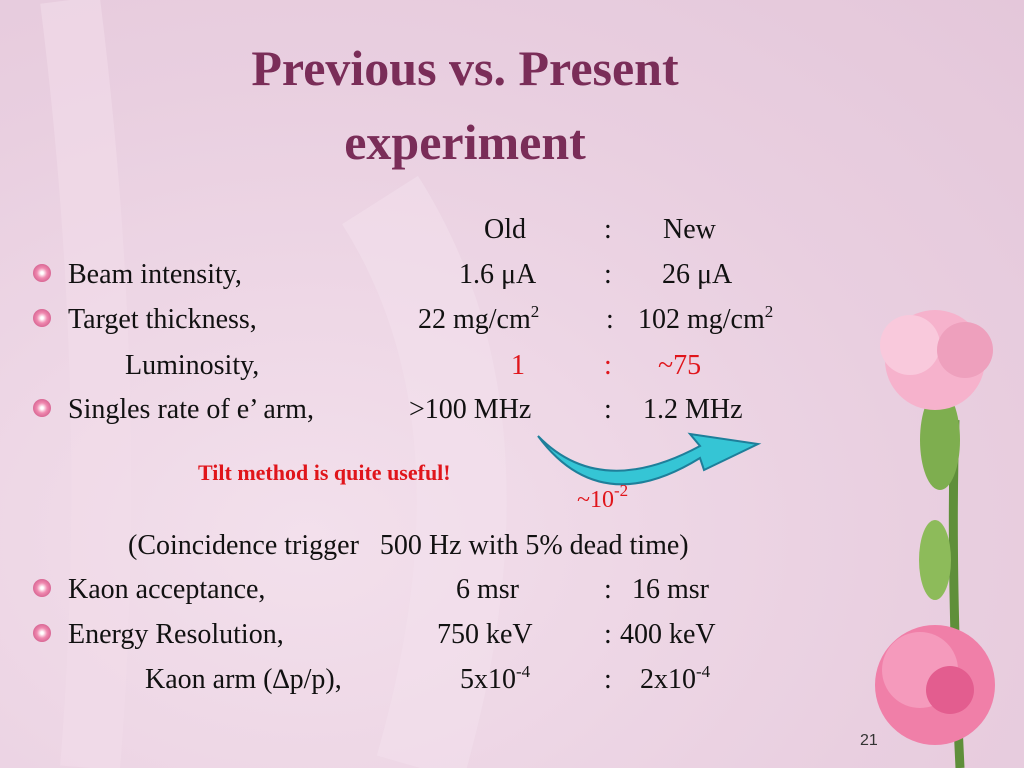 This screenshot has width=1024, height=768. Describe the element at coordinates (162, 319) in the screenshot. I see `row-label: Target thickness,` at that location.